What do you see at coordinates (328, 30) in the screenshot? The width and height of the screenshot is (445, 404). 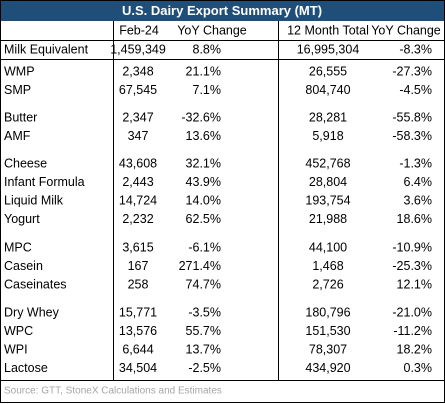 I see `column-header: 12 Month Total` at bounding box center [328, 30].